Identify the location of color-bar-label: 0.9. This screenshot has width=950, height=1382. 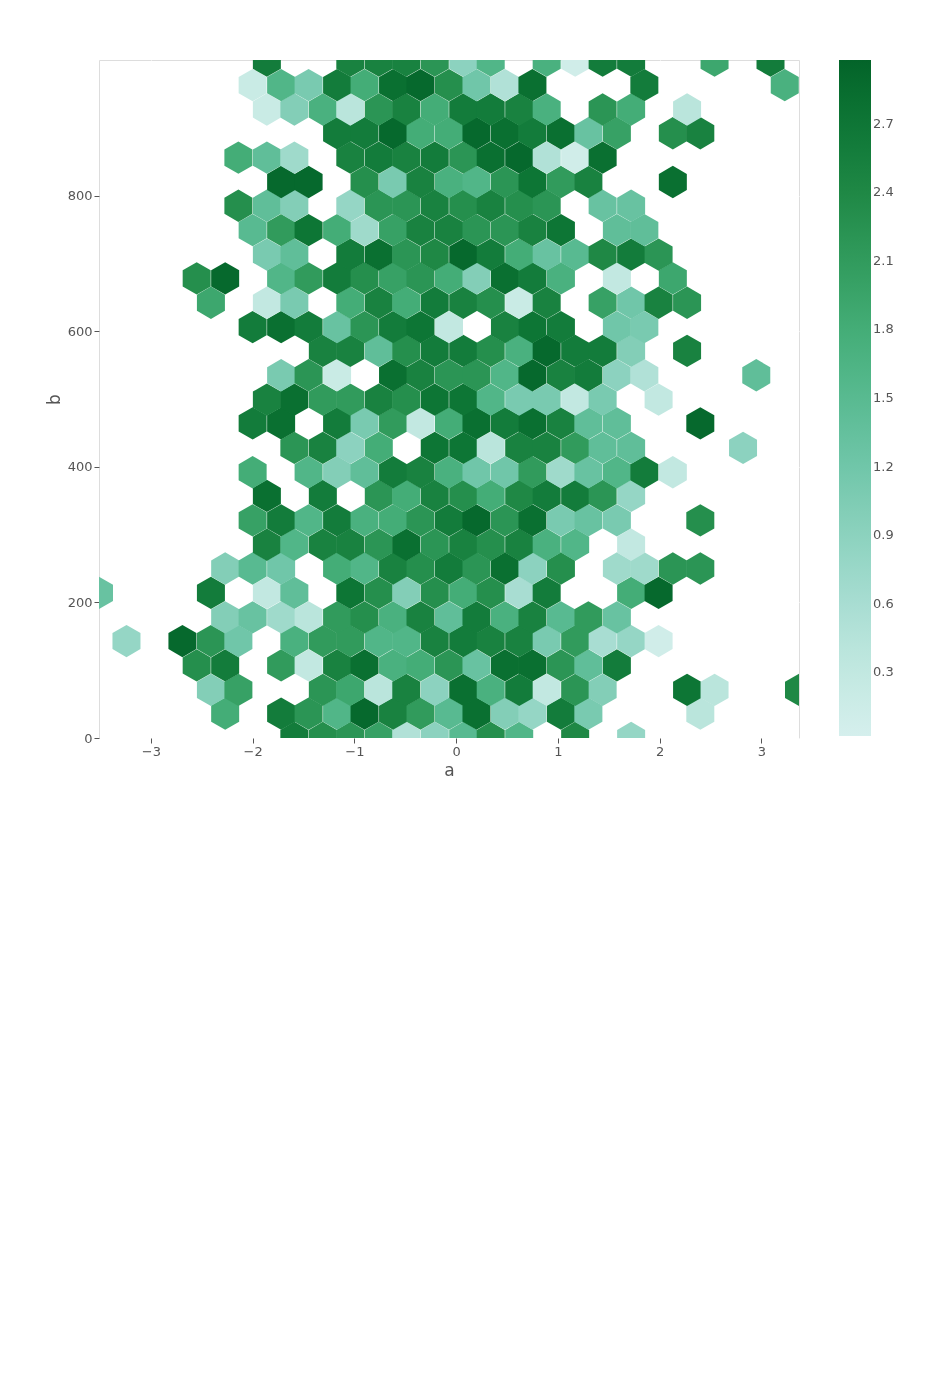
(883, 535).